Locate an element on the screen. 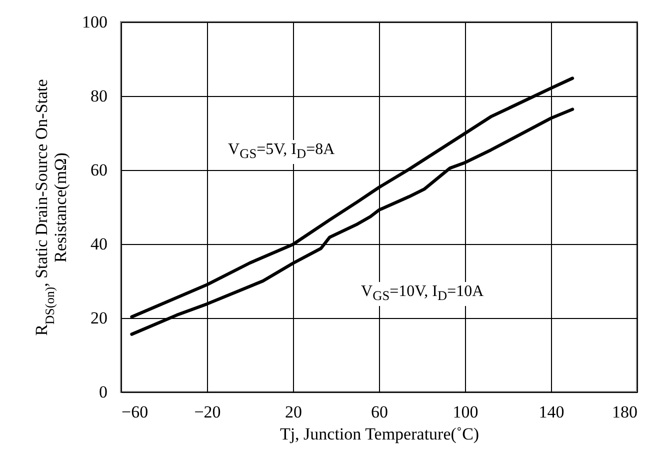 This screenshot has width=656, height=470. x-tick-label: 140 is located at coordinates (551, 412).